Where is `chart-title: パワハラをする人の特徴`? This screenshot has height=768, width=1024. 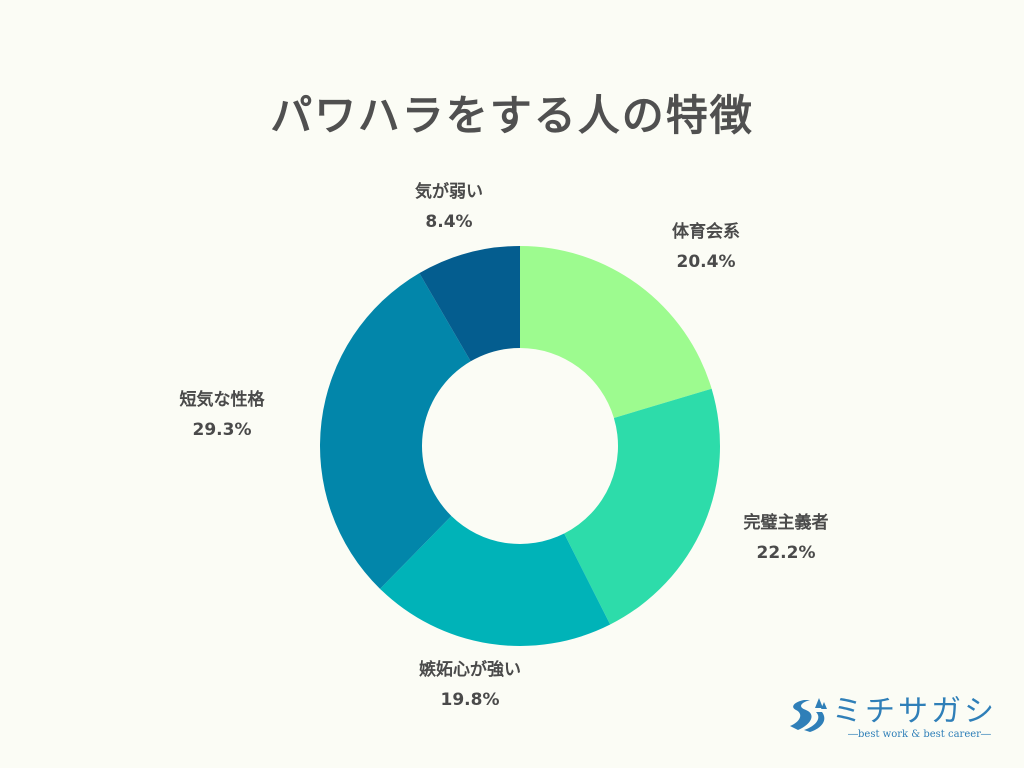
chart-title: パワハラをする人の特徴 is located at coordinates (512, 115).